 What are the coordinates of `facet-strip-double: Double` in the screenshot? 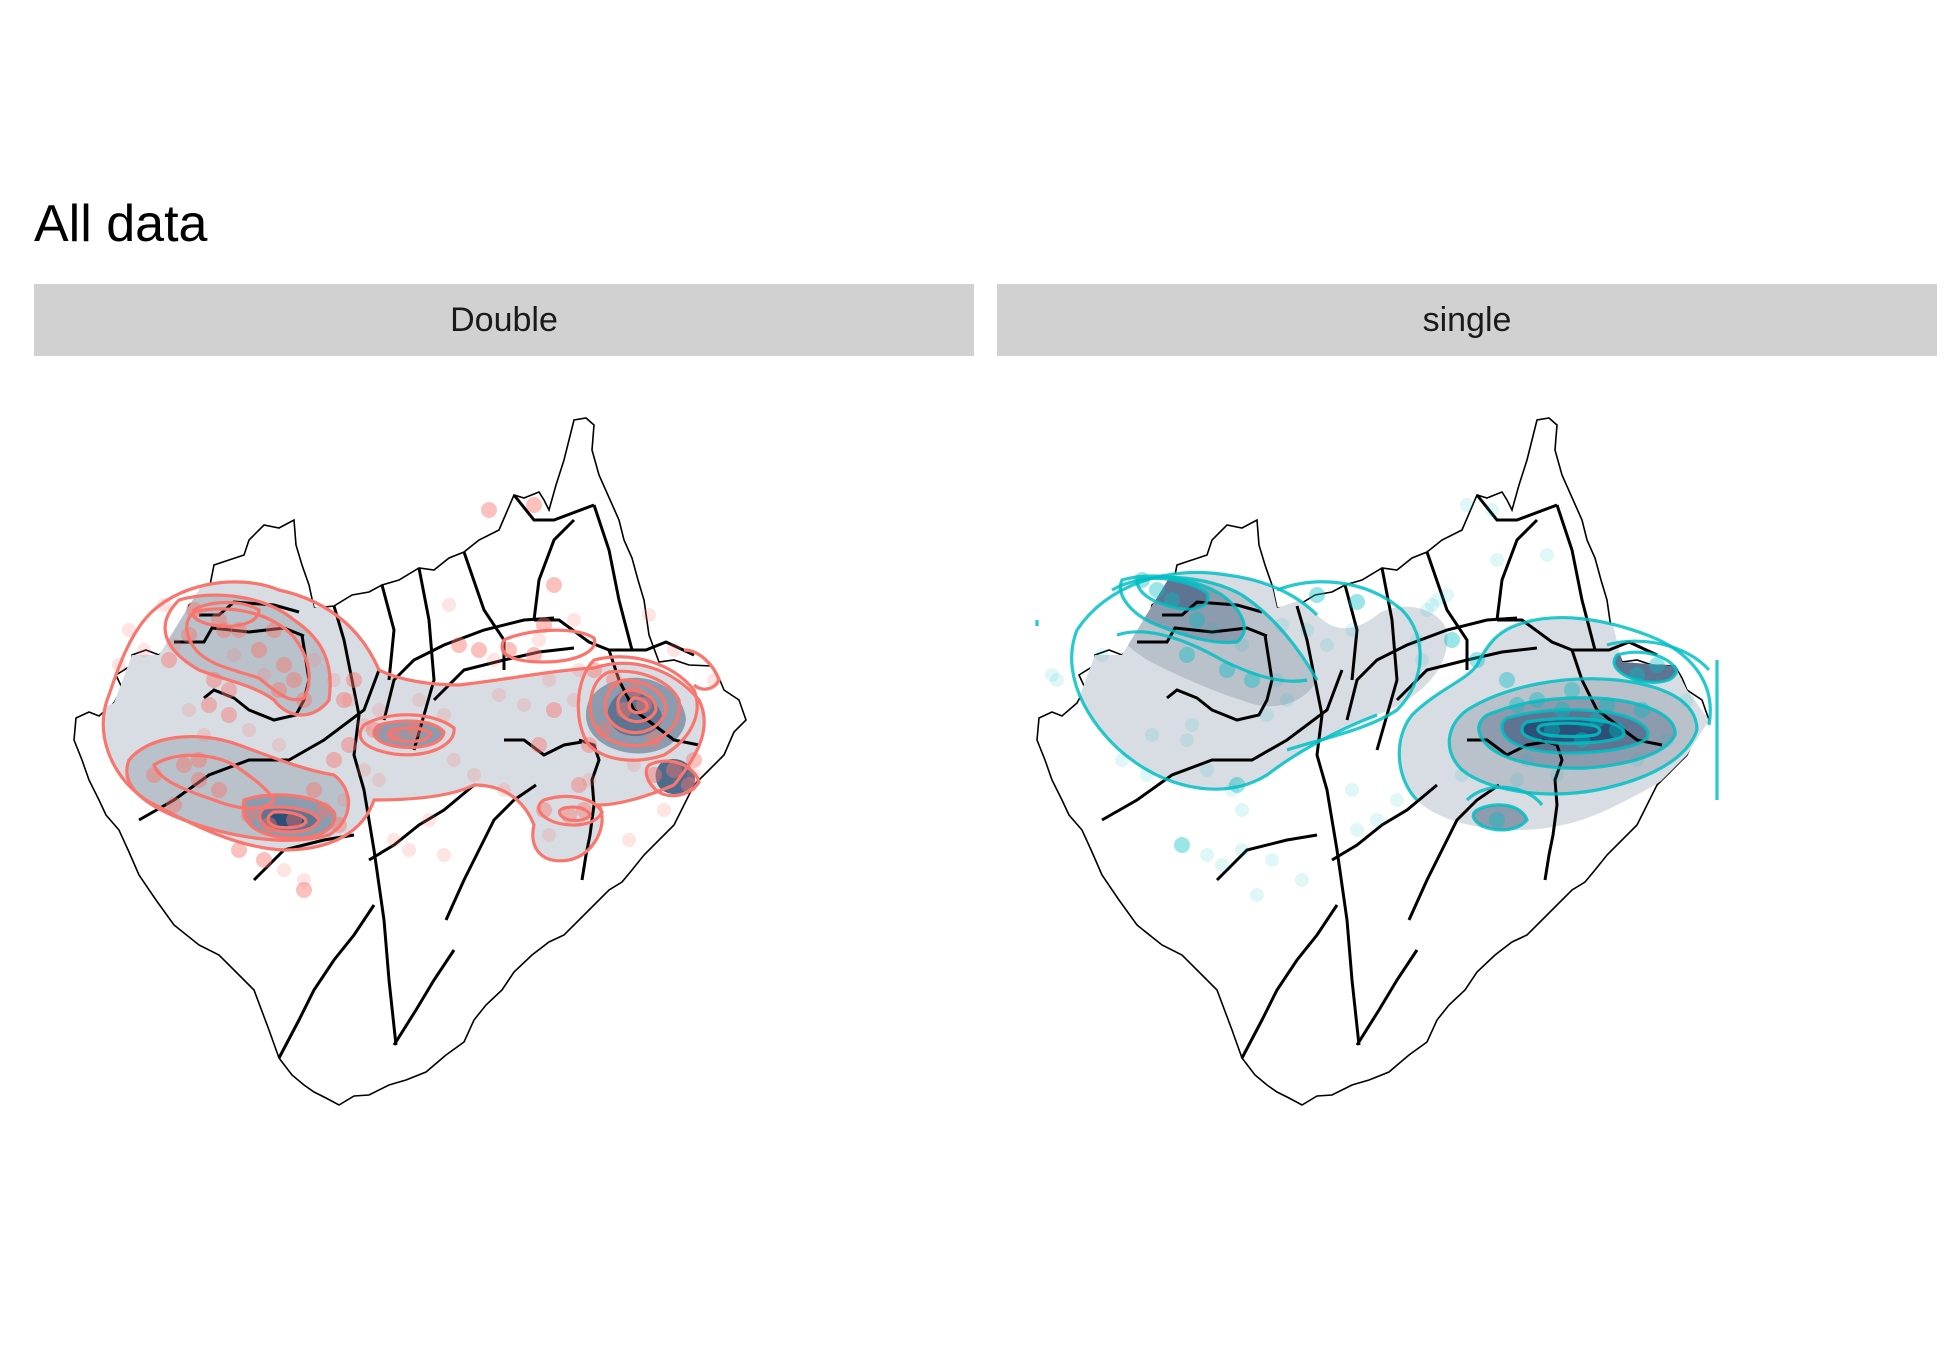 It's located at (504, 320).